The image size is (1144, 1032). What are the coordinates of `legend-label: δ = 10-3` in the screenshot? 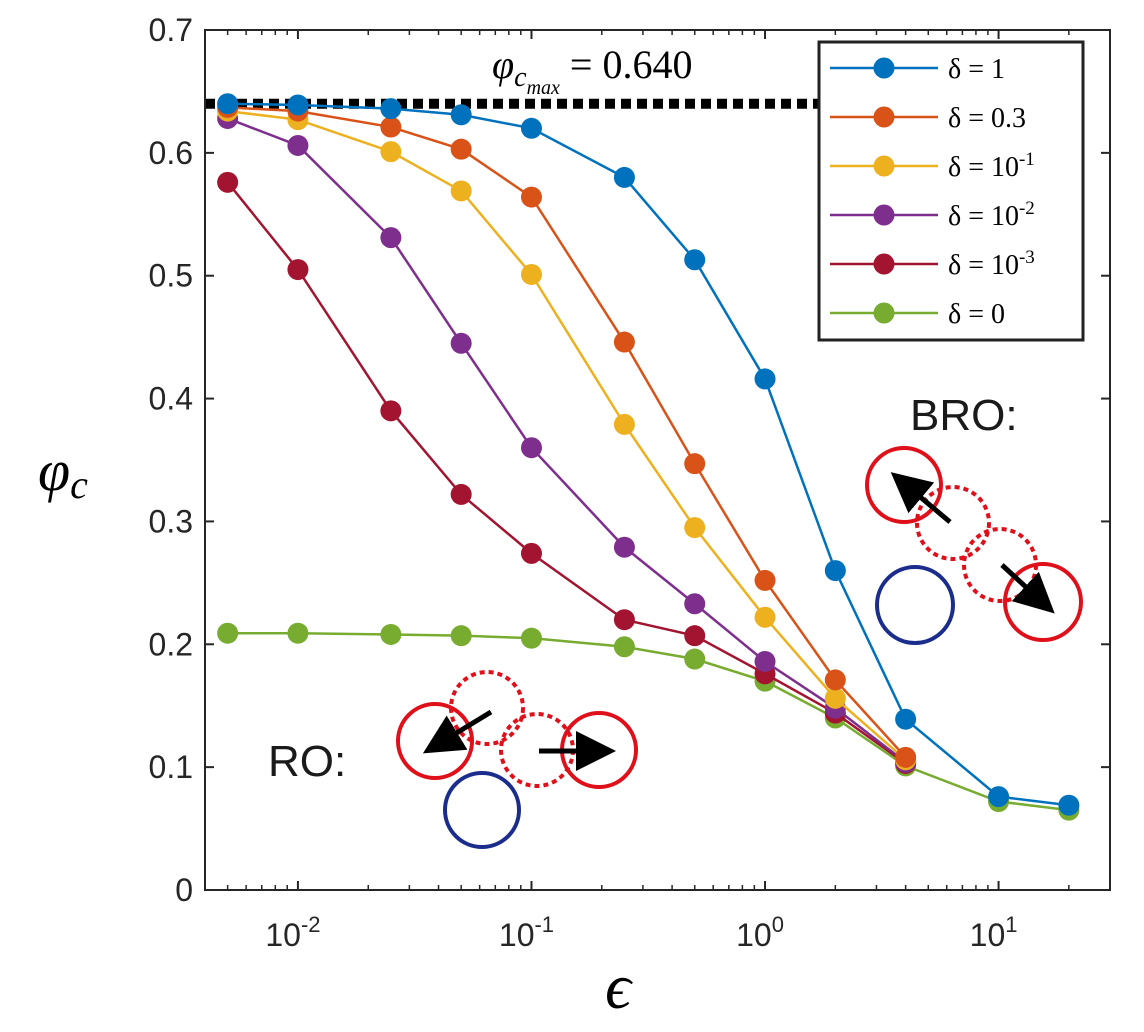 It's located at (991, 264).